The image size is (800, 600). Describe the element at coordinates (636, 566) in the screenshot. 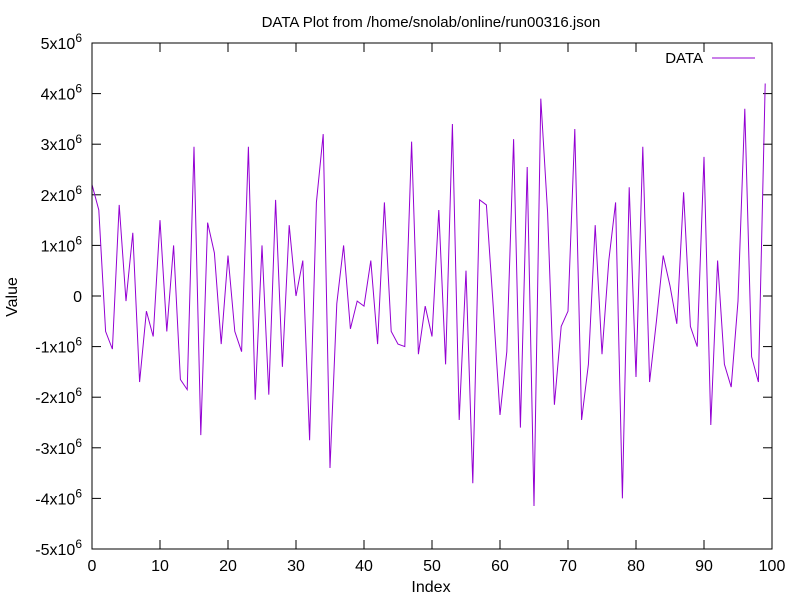

I see `x-tick-label: 80` at that location.